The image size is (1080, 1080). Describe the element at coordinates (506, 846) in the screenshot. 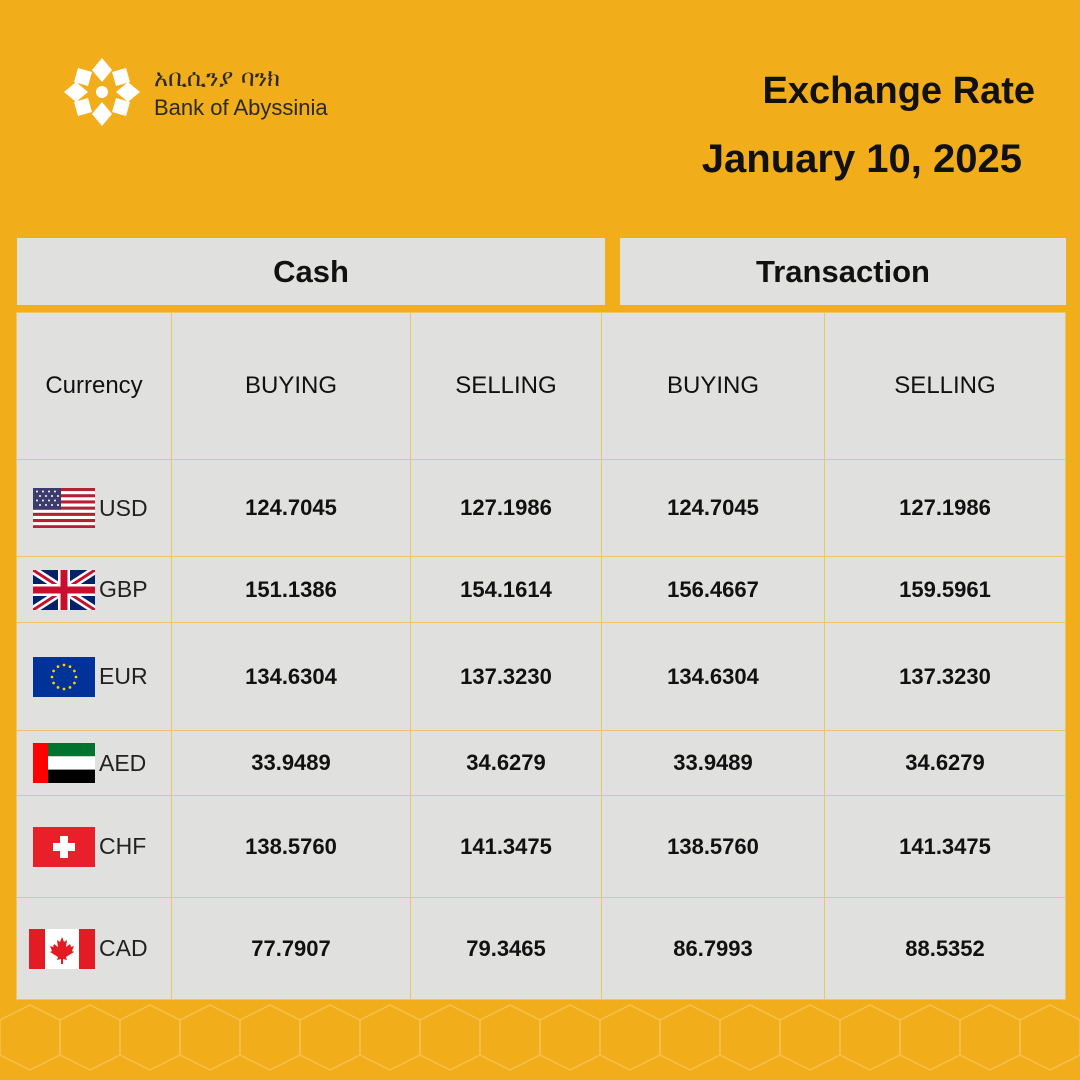

I see `cash-selling-value: 141.3475` at that location.